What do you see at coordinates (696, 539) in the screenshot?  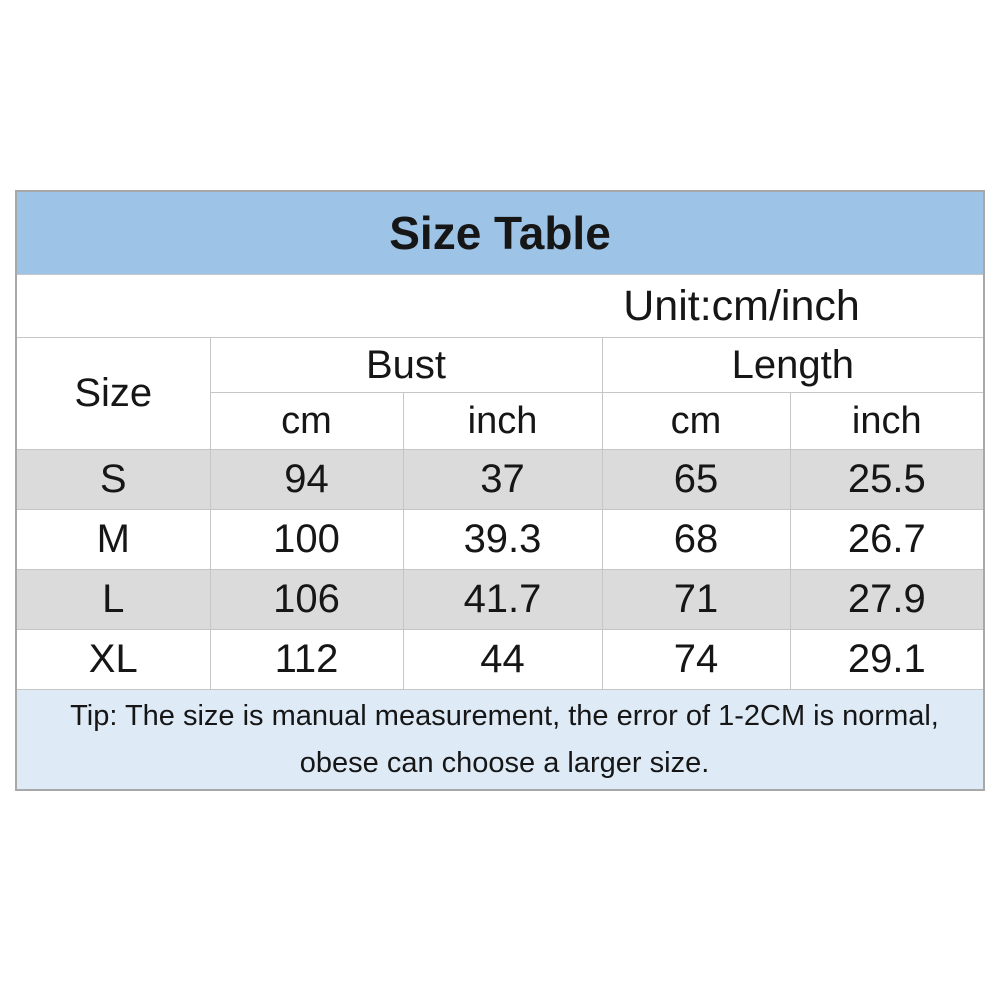 I see `cell-length-cm: 68` at bounding box center [696, 539].